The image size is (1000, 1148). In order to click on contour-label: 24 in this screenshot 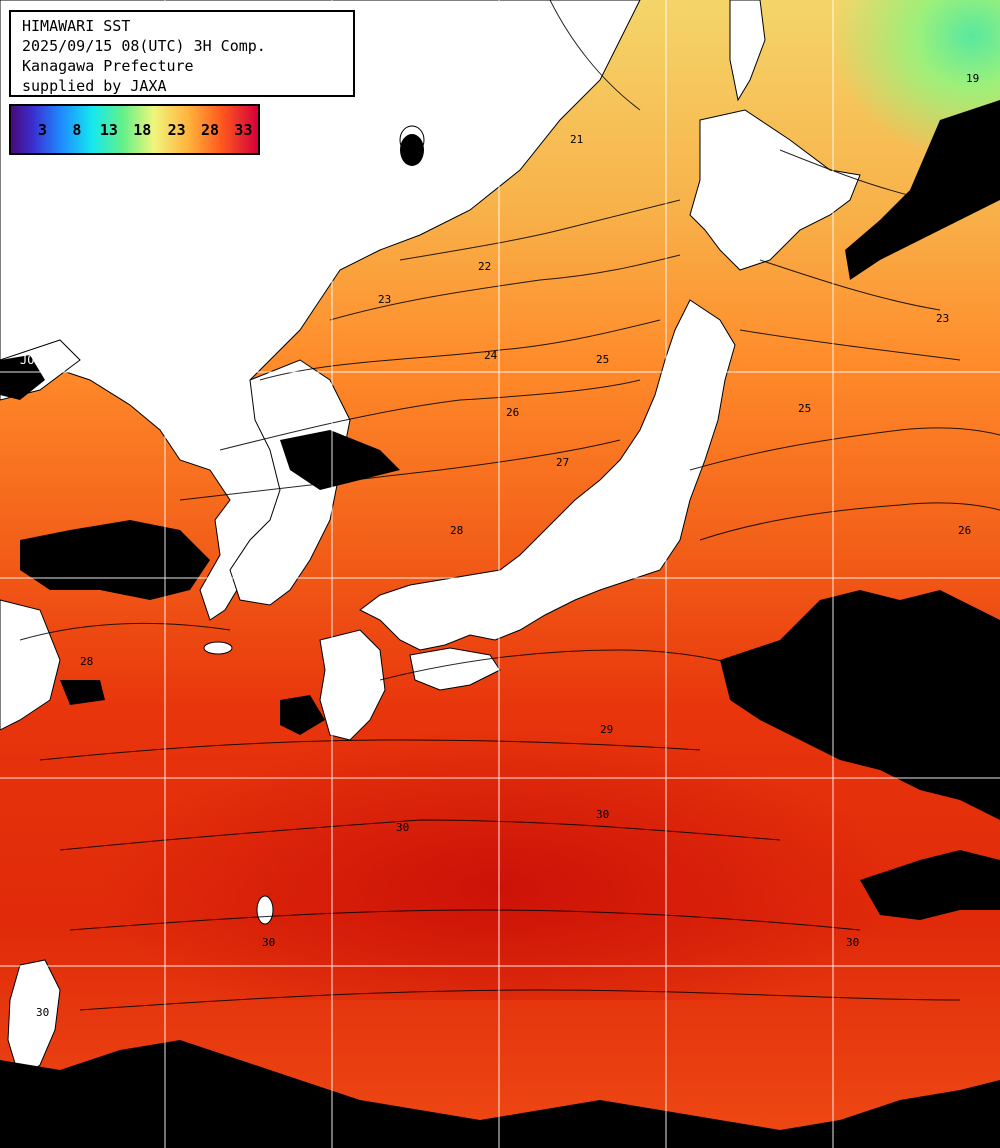, I will do `click(491, 355)`.